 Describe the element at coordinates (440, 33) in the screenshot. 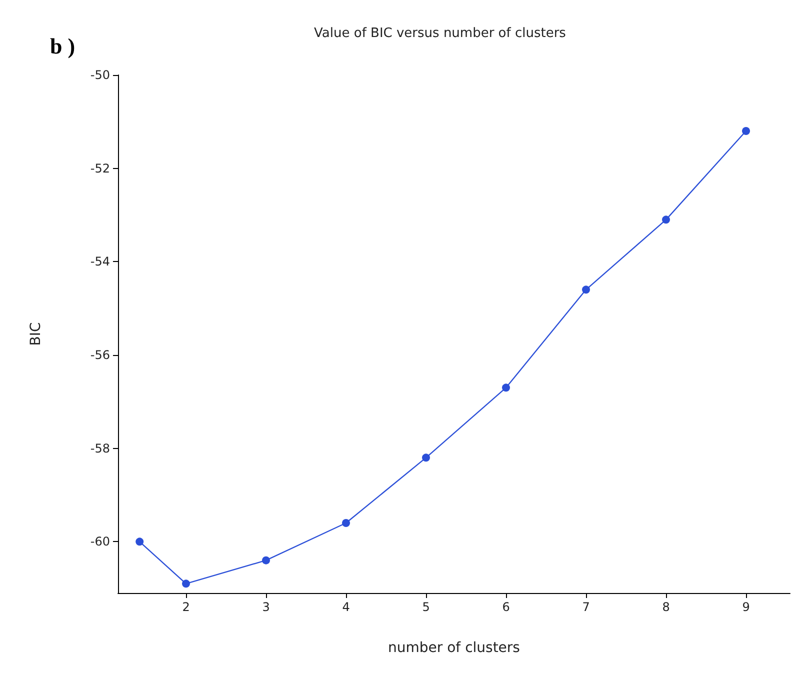

I see `chart-title: Value of BIC versus number of clusters` at that location.